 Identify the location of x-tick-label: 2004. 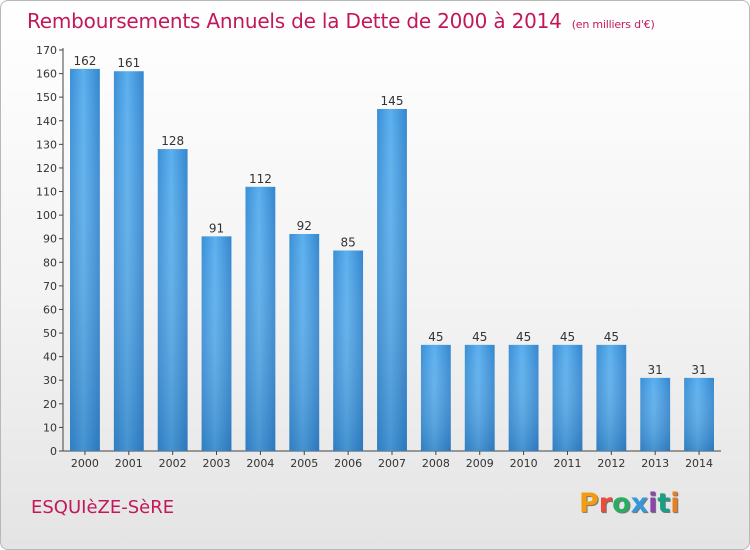
(260, 463).